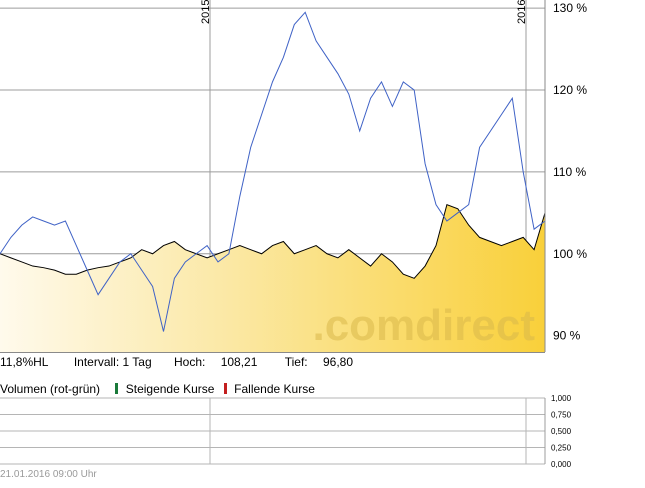  Describe the element at coordinates (225, 389) in the screenshot. I see `legend-swatch-falling` at that location.